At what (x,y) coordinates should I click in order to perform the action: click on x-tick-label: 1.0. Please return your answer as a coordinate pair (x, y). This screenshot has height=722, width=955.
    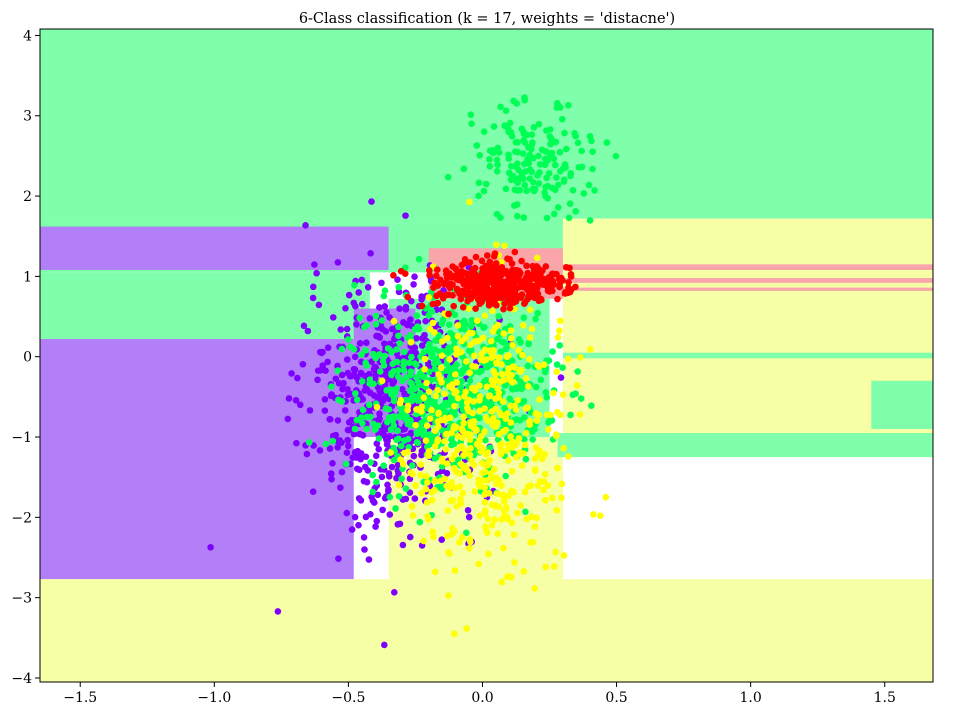
    Looking at the image, I should click on (751, 698).